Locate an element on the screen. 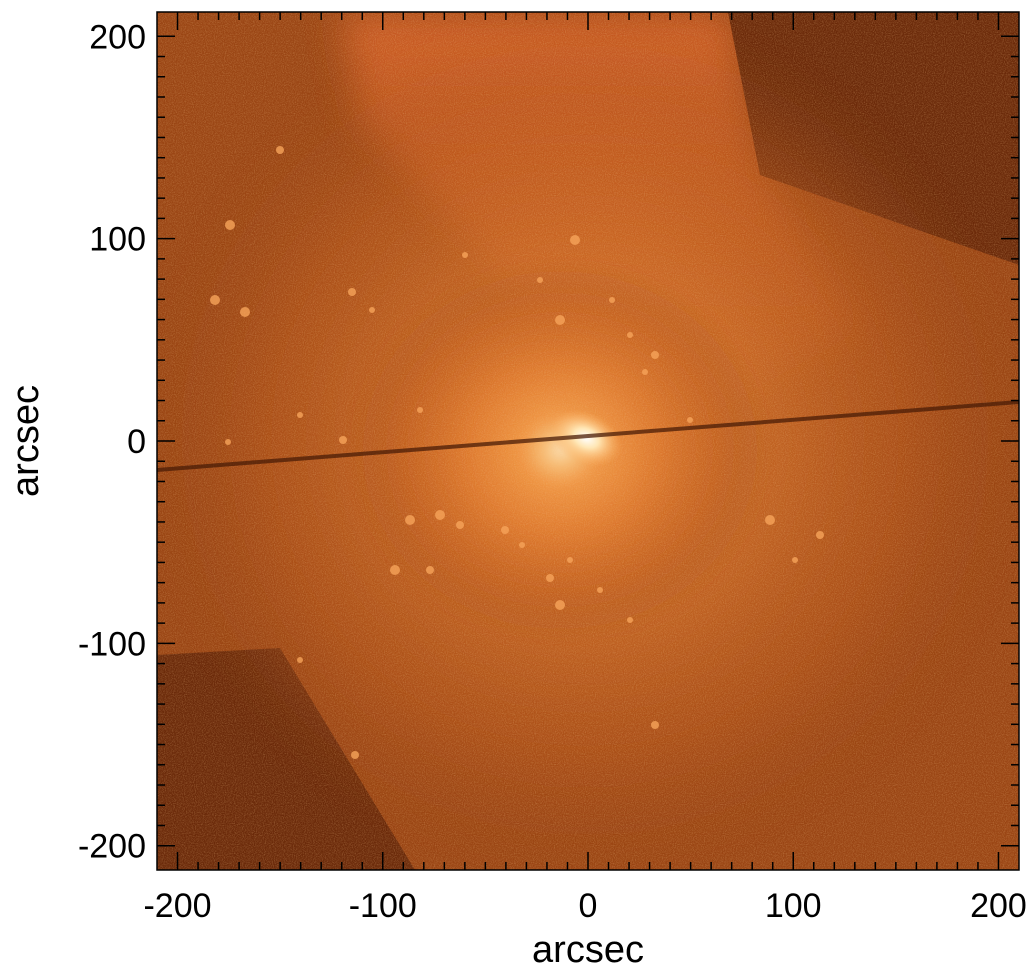 This screenshot has width=1032, height=976. y-tick-label: 200 is located at coordinates (117, 37).